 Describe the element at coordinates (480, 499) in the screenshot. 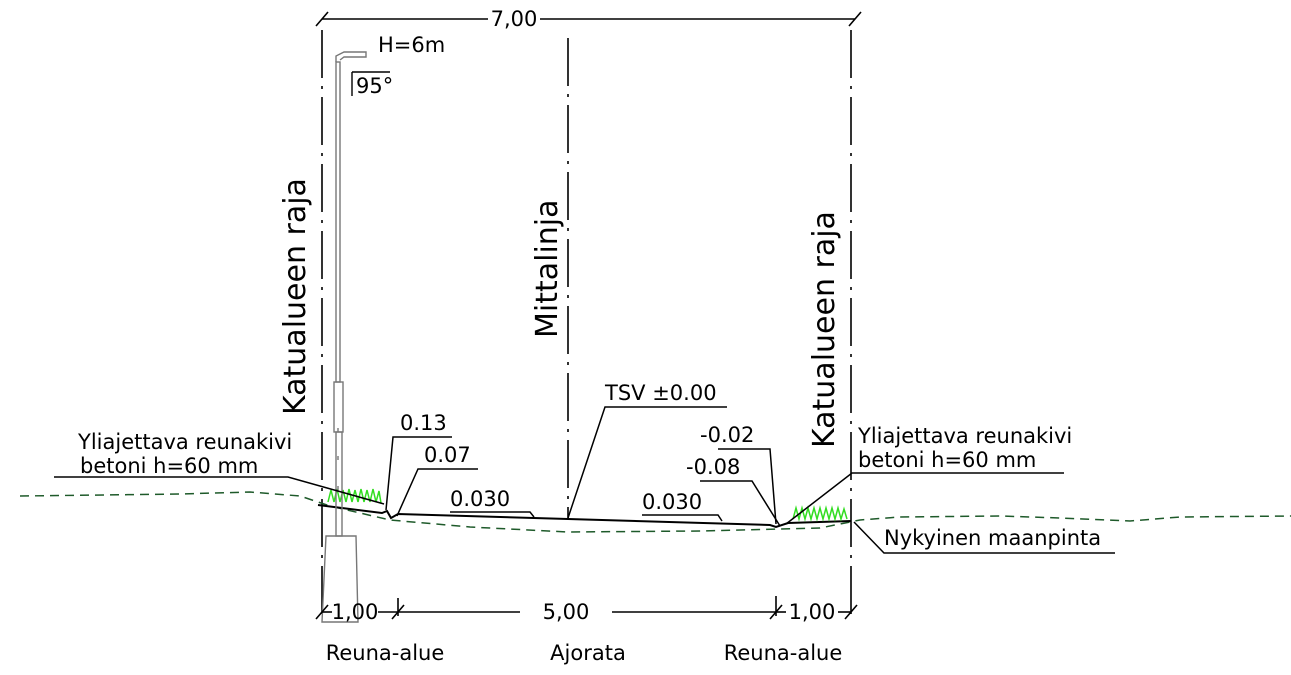

I see `left-slope: 0.030` at that location.